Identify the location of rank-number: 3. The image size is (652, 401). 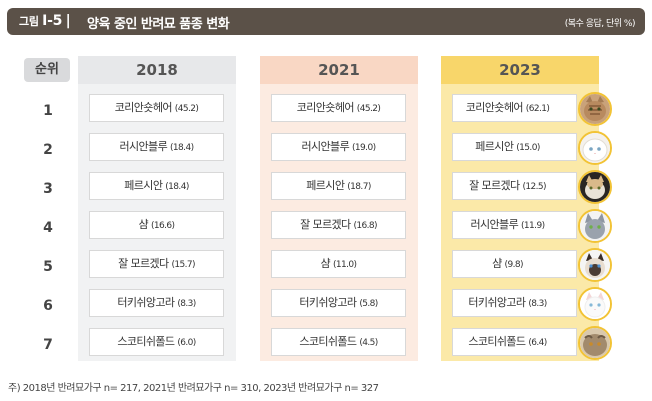
(48, 189).